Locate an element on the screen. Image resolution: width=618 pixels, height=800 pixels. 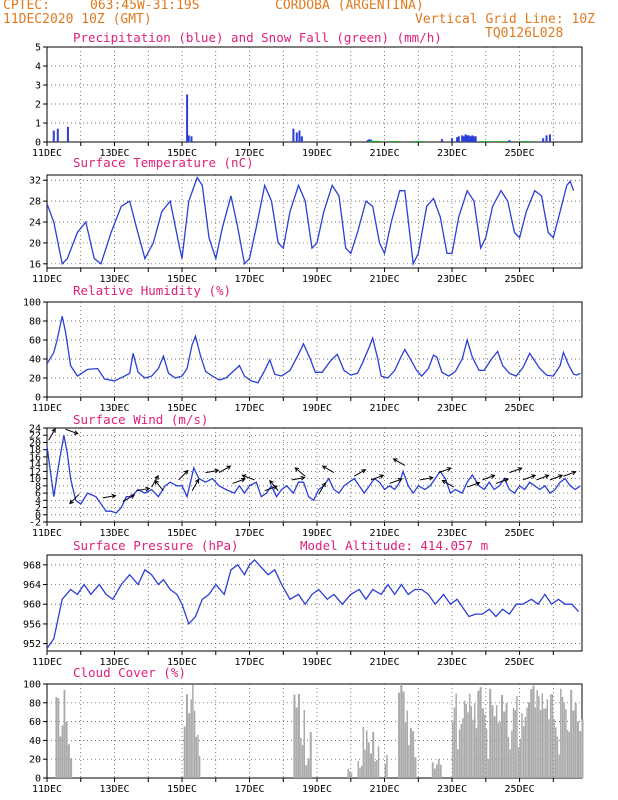
rh-ytick-label: 0 is located at coordinates (38, 398).